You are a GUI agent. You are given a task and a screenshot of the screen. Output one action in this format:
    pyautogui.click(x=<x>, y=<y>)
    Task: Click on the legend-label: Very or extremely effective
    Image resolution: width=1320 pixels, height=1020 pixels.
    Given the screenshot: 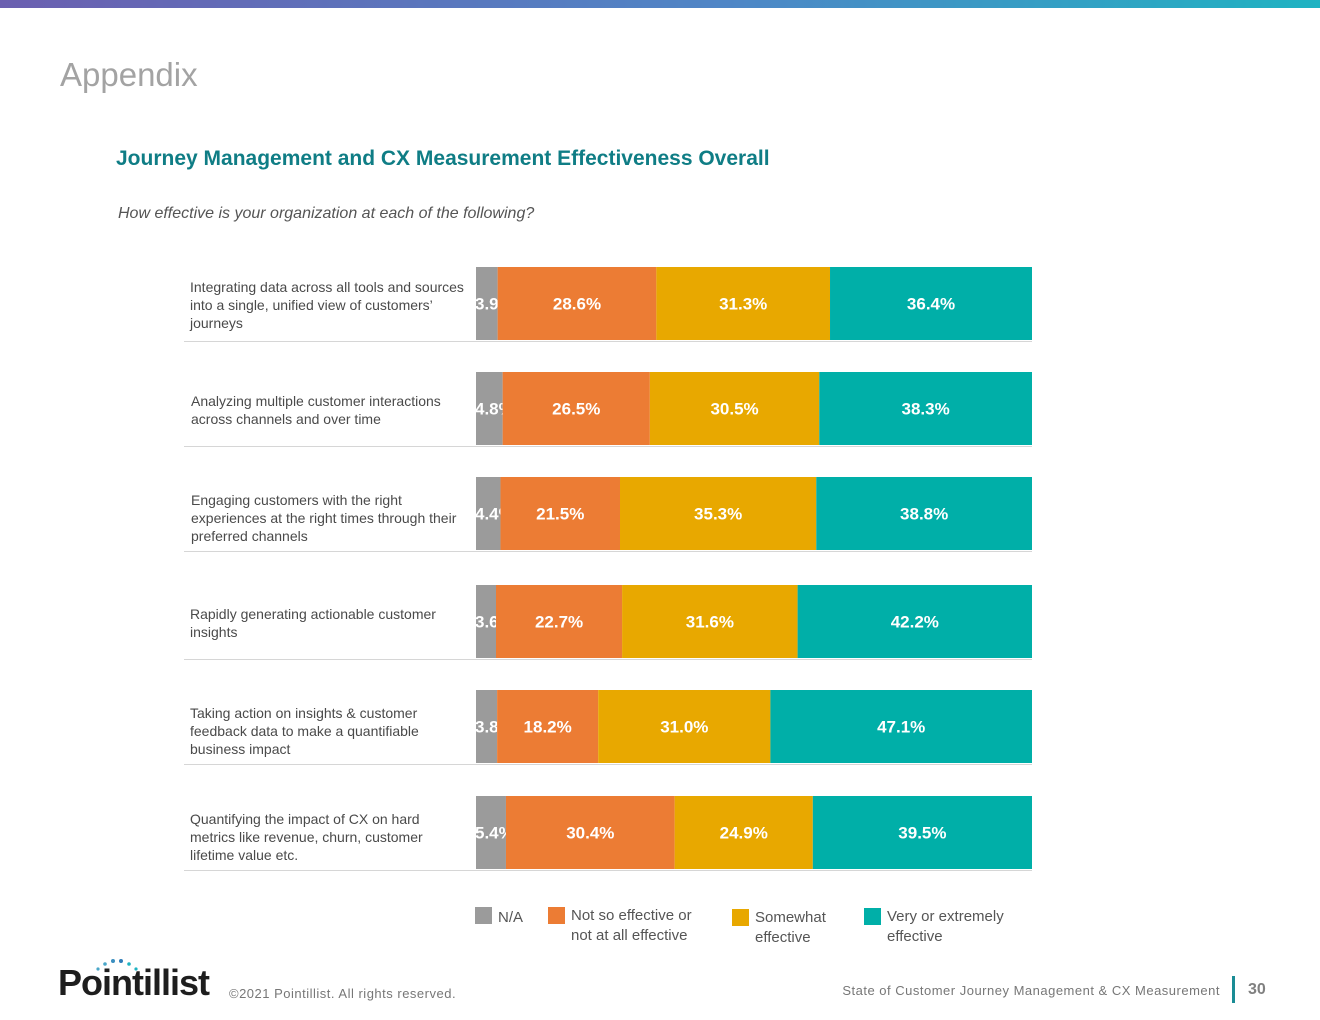 What is the action you would take?
    pyautogui.click(x=945, y=927)
    